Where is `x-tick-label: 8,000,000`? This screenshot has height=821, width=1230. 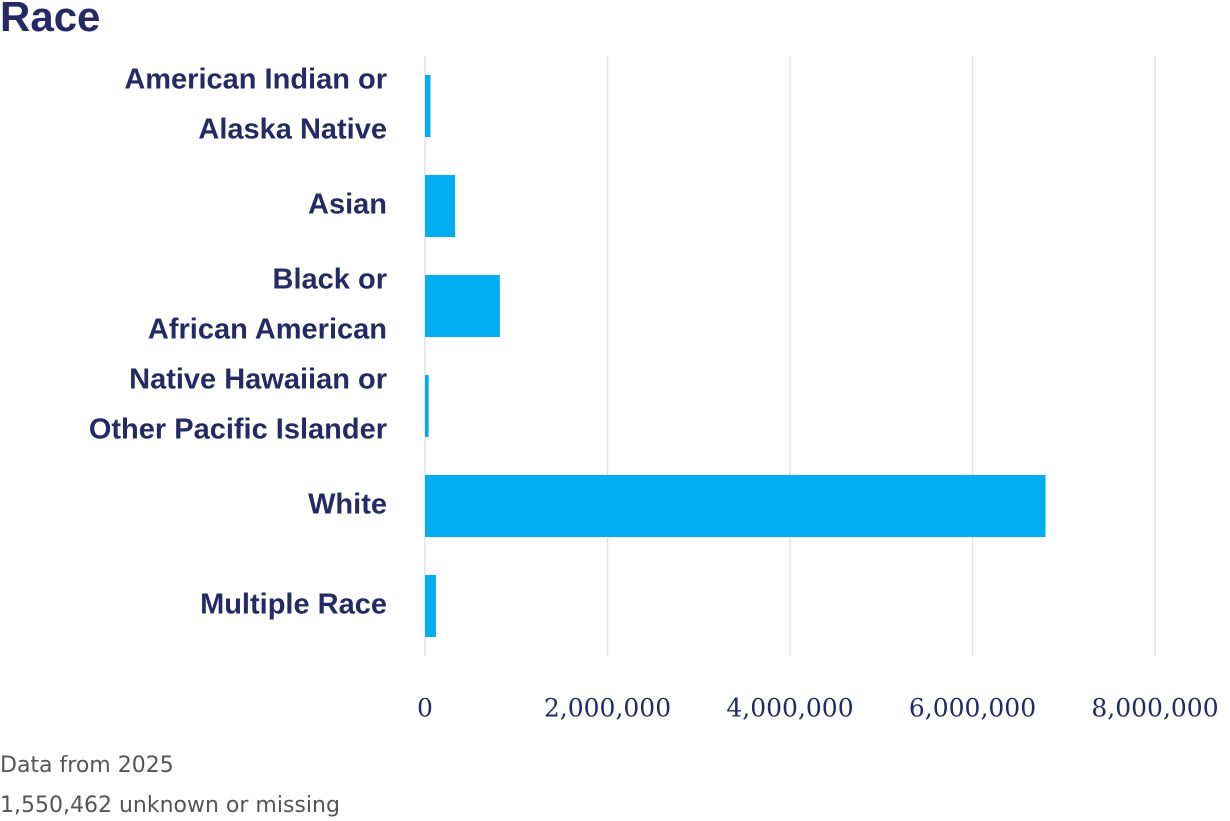
x-tick-label: 8,000,000 is located at coordinates (1154, 708).